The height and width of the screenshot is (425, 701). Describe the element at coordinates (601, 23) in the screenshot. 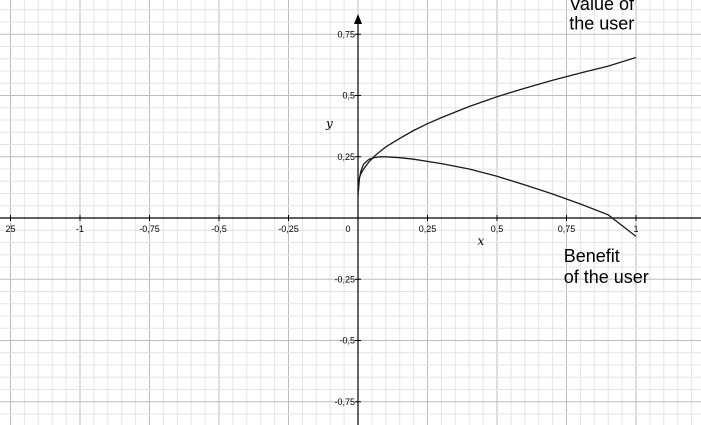

I see `annotation-value-of-user: the user` at that location.